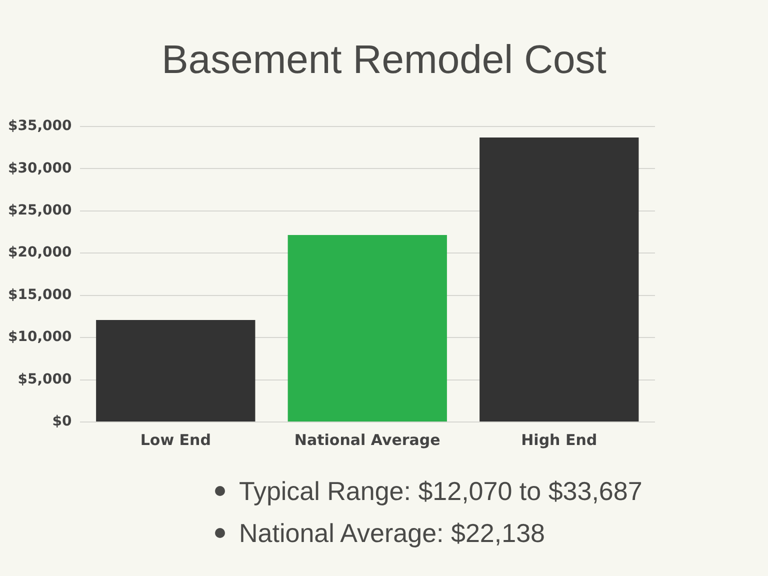  Describe the element at coordinates (40, 126) in the screenshot. I see `y-tick-label: $35,000` at that location.